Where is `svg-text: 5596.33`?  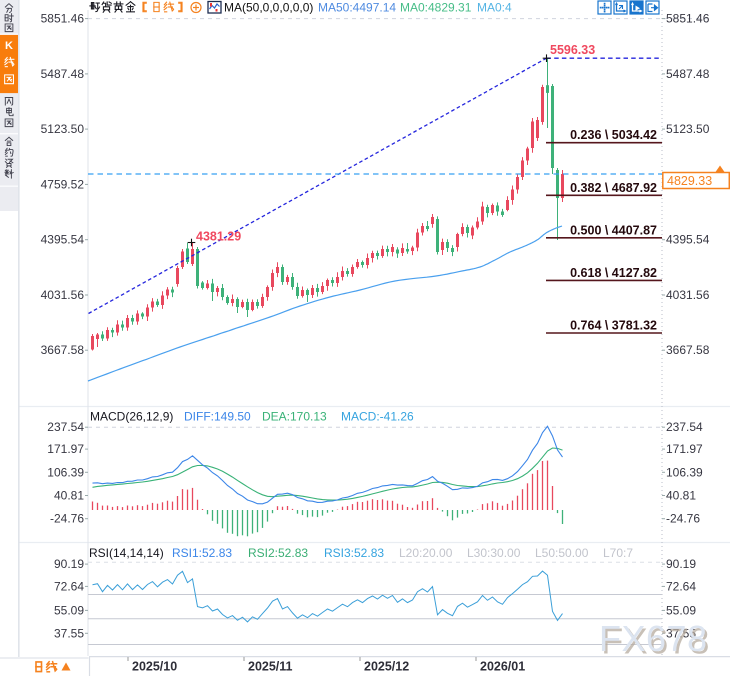 svg-text: 5596.33 is located at coordinates (572, 50).